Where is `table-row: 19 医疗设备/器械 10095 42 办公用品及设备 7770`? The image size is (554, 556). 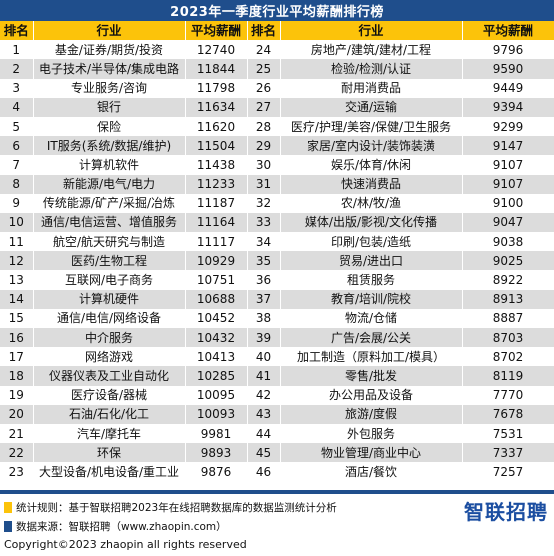 table-row: 19 医疗设备/器械 10095 42 办公用品及设备 7770 is located at coordinates (277, 395).